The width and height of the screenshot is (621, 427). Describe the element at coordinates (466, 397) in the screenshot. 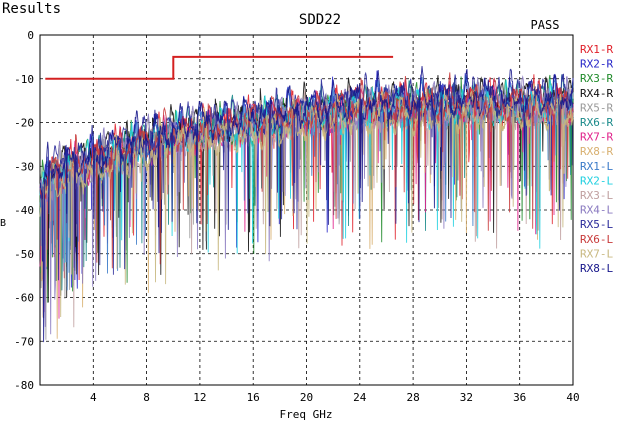

I see `x-tick-label: 32` at that location.